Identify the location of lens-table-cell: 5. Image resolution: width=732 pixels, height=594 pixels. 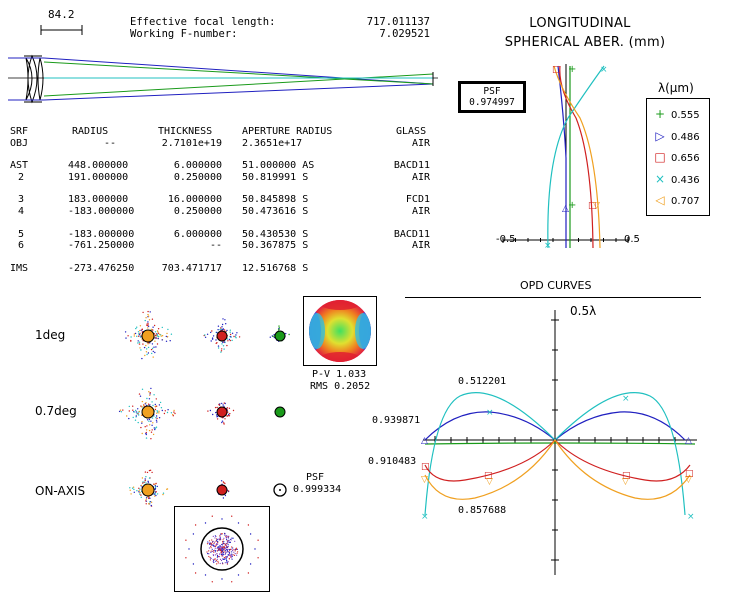
(21, 234).